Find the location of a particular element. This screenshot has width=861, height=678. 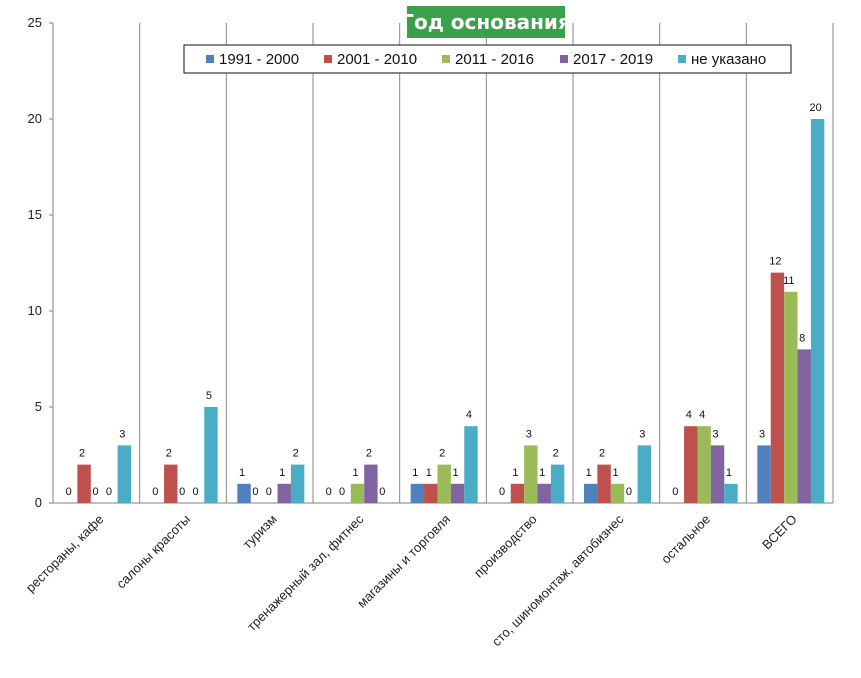

chart-title-text: Год основания is located at coordinates (486, 22).